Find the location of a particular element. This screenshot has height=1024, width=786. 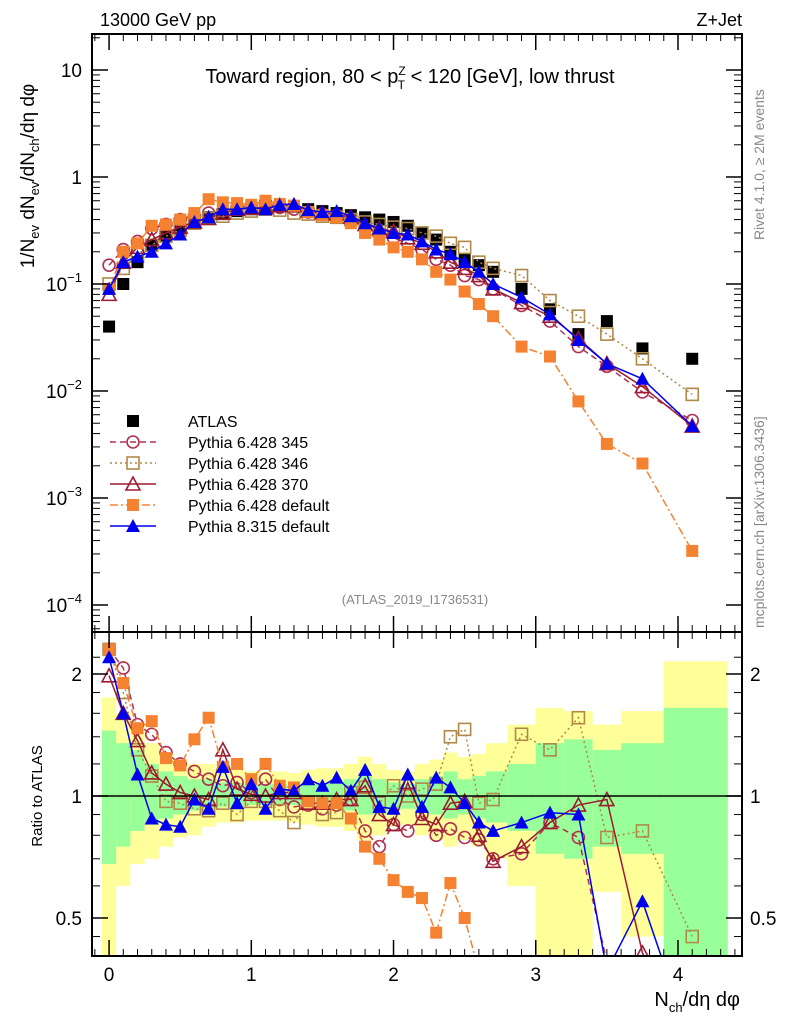

legend-item: Pythia 8.315 default is located at coordinates (220, 527).